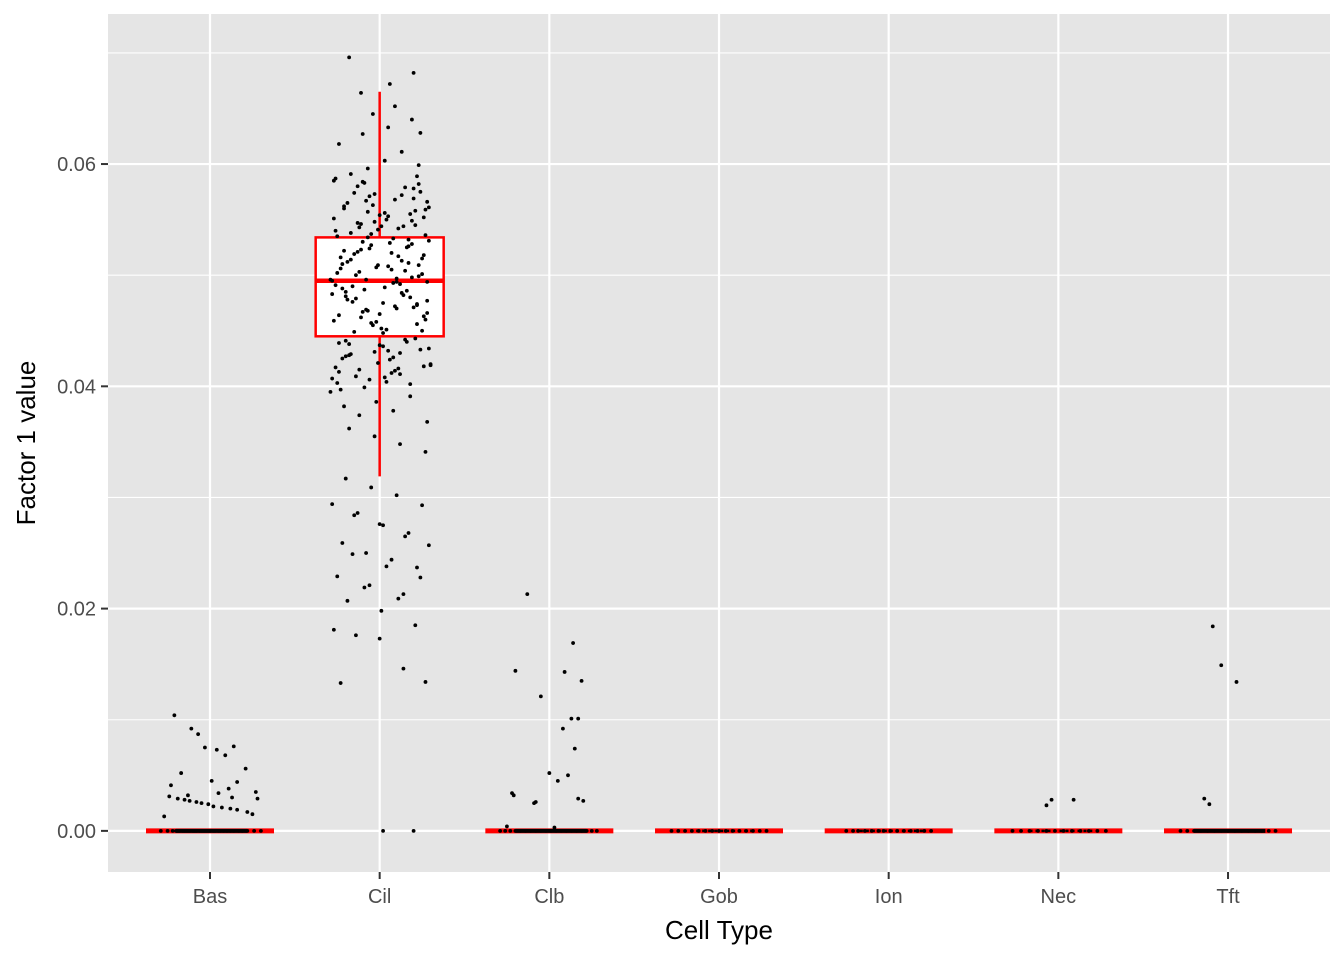  What do you see at coordinates (716, 890) in the screenshot?
I see `x-axis-ticks: Bas Cil Clb Gob Ion Nec Tft` at bounding box center [716, 890].